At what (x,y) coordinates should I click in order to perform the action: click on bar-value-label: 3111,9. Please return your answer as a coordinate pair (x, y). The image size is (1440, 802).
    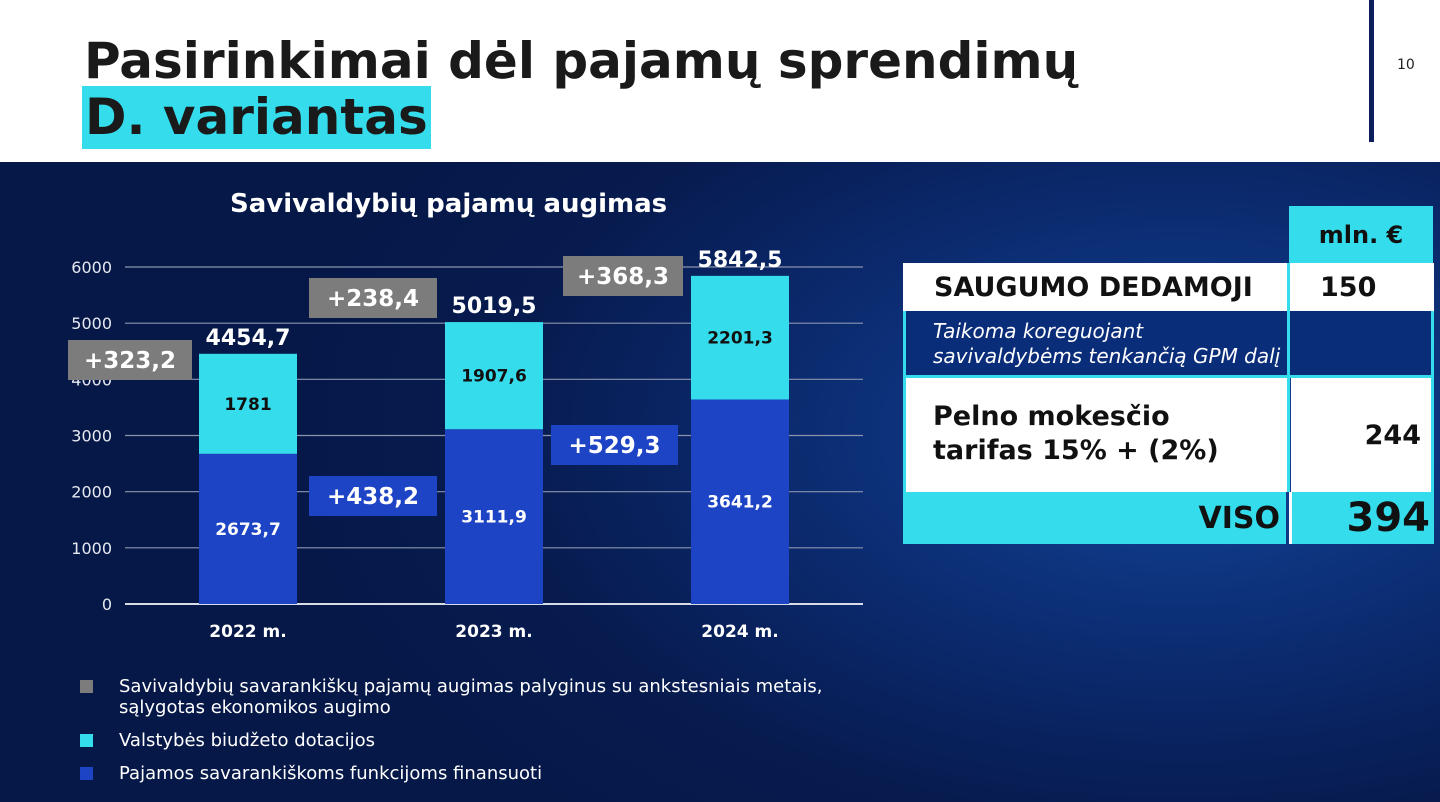
    Looking at the image, I should click on (494, 518).